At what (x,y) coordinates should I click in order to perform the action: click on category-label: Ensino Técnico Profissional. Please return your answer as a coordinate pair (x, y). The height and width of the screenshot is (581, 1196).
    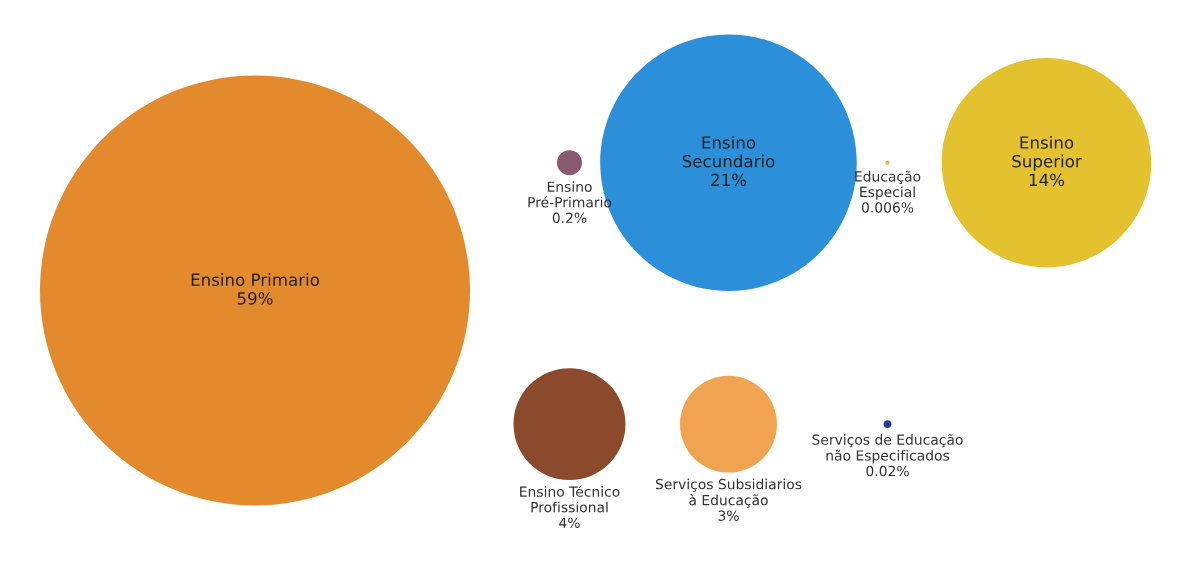
    Looking at the image, I should click on (570, 499).